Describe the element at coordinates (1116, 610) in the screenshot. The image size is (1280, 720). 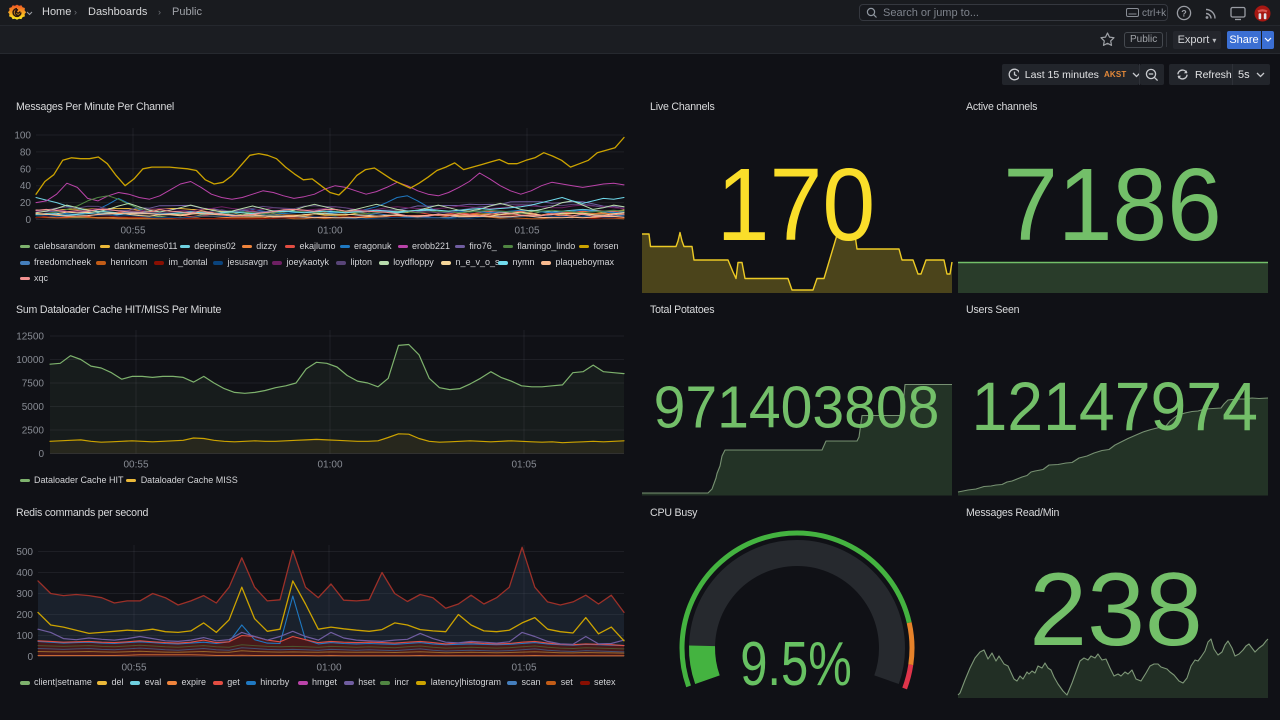
I see `svg-text: 238` at that location.